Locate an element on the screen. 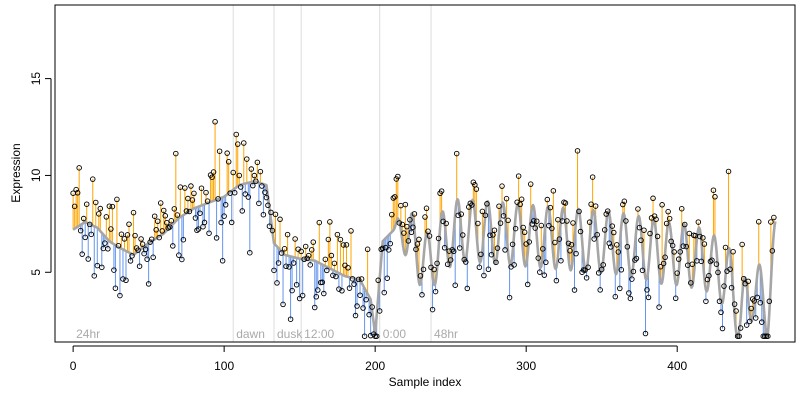 This screenshot has height=400, width=800. y-tick-label: 15 is located at coordinates (36, 79).